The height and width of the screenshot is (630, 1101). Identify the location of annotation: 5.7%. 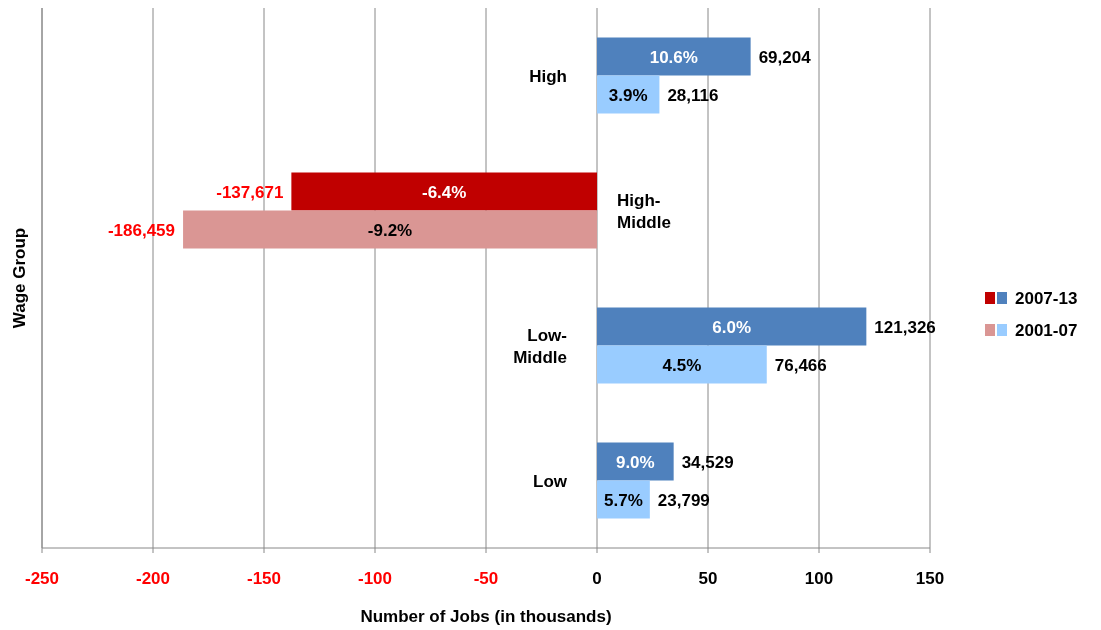
(623, 500).